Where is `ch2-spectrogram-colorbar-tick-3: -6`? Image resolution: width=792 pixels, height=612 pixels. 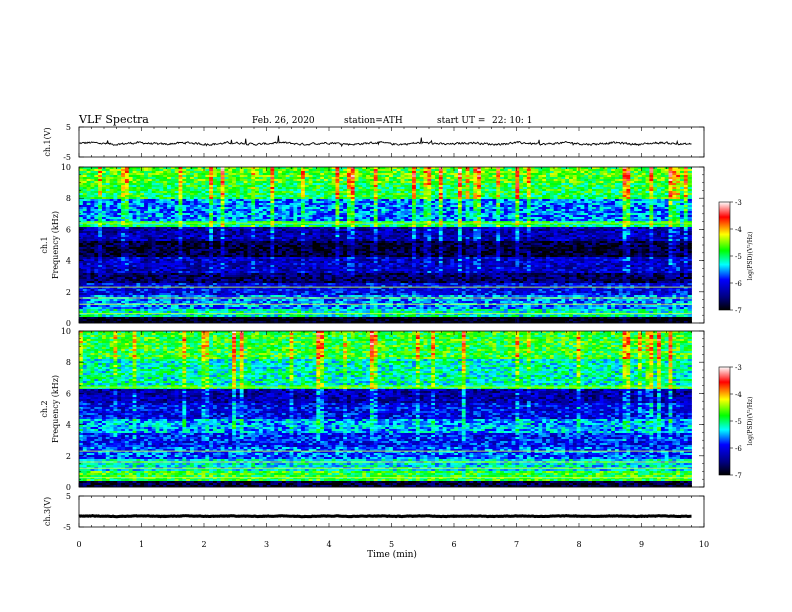 ch2-spectrogram-colorbar-tick-3: -6 is located at coordinates (738, 449).